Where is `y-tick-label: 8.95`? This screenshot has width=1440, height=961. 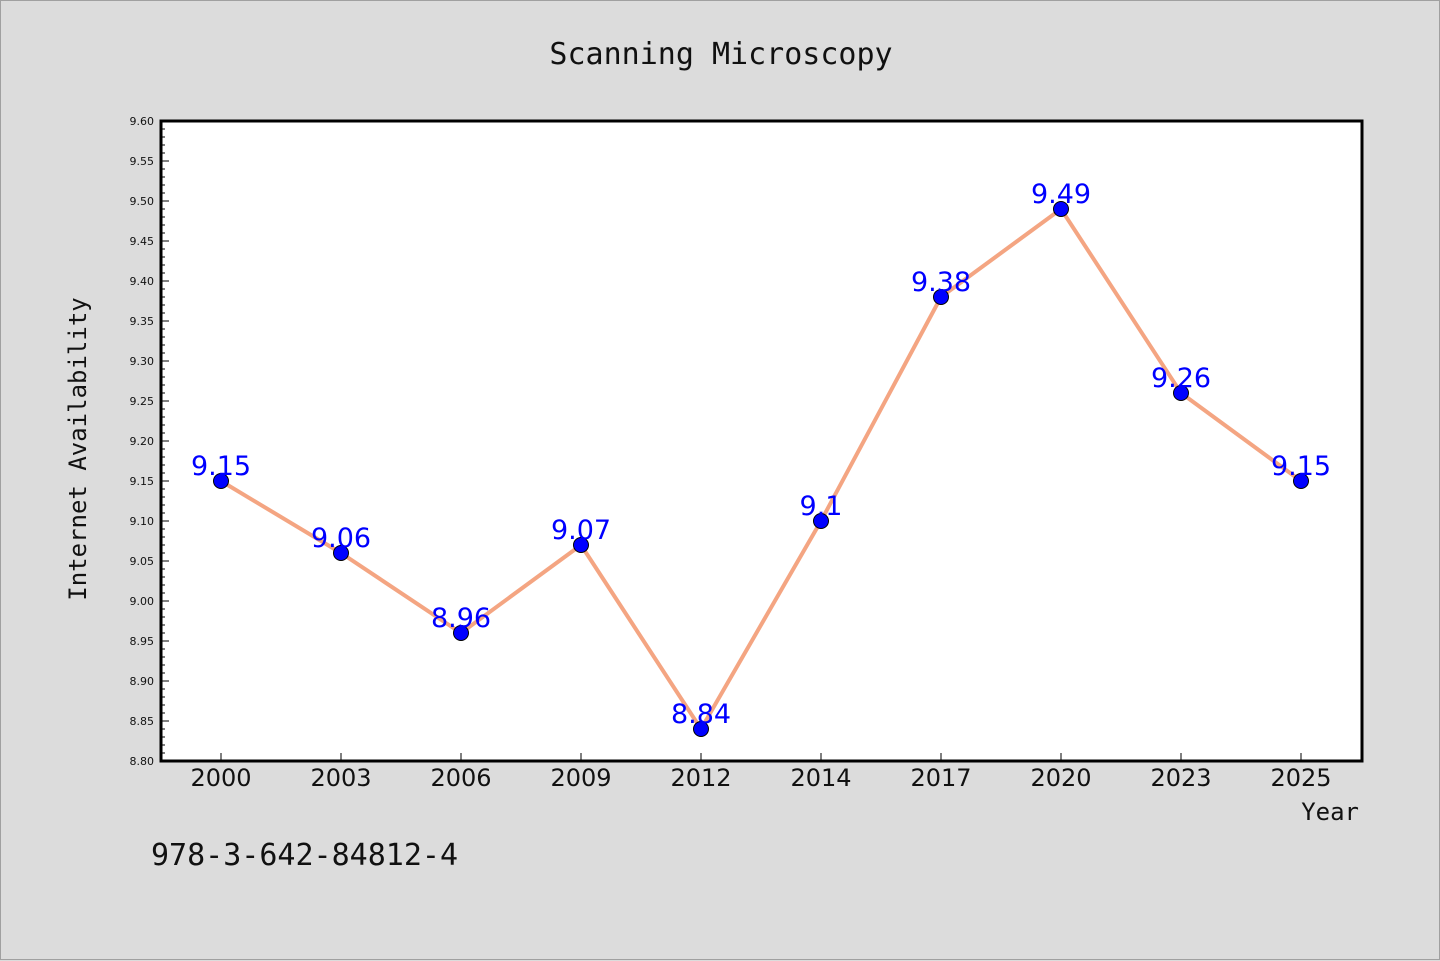
y-tick-label: 8.95 is located at coordinates (142, 641).